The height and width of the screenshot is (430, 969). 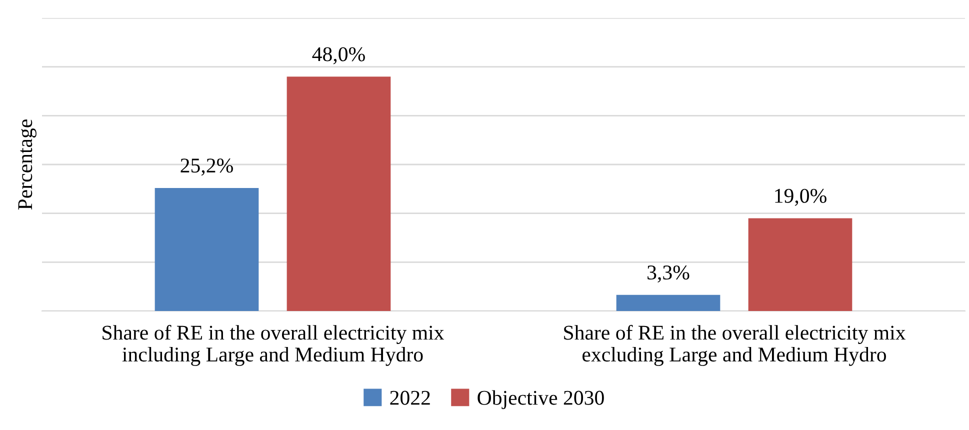 I want to click on data-label: 25,2%, so click(x=206, y=167).